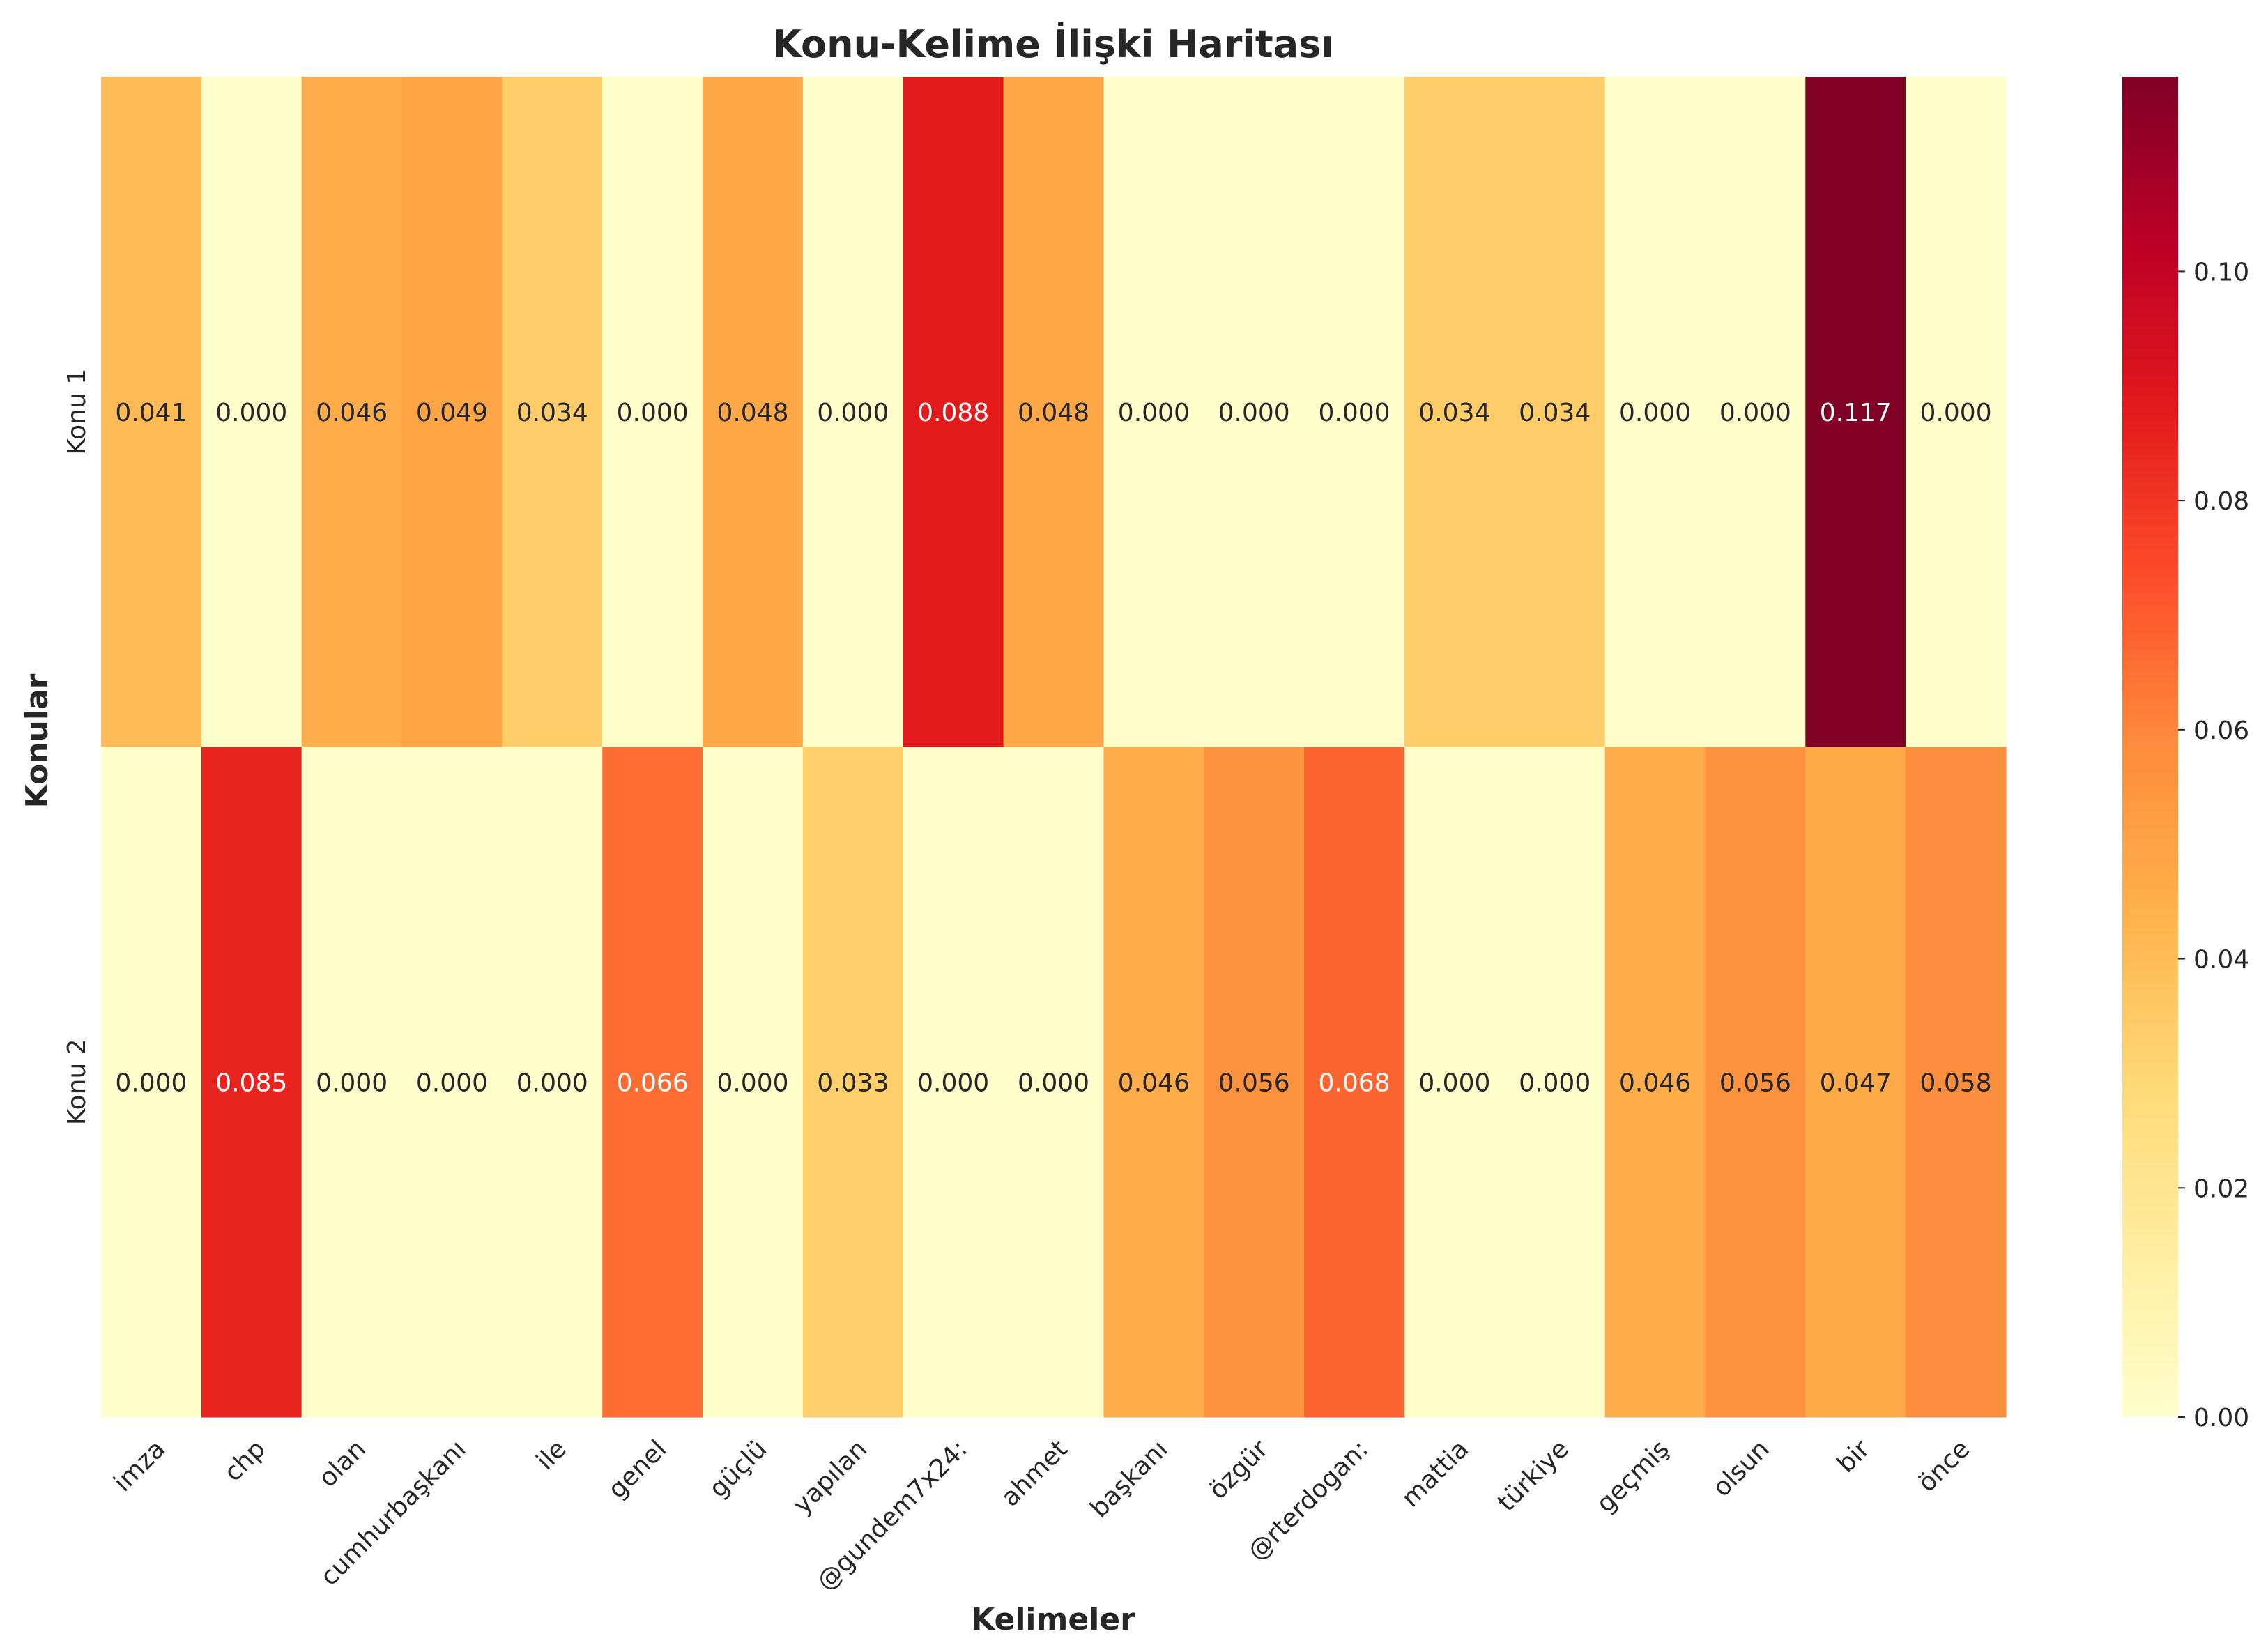  What do you see at coordinates (2221, 1418) in the screenshot?
I see `colorbar-tick-label: 0.00` at bounding box center [2221, 1418].